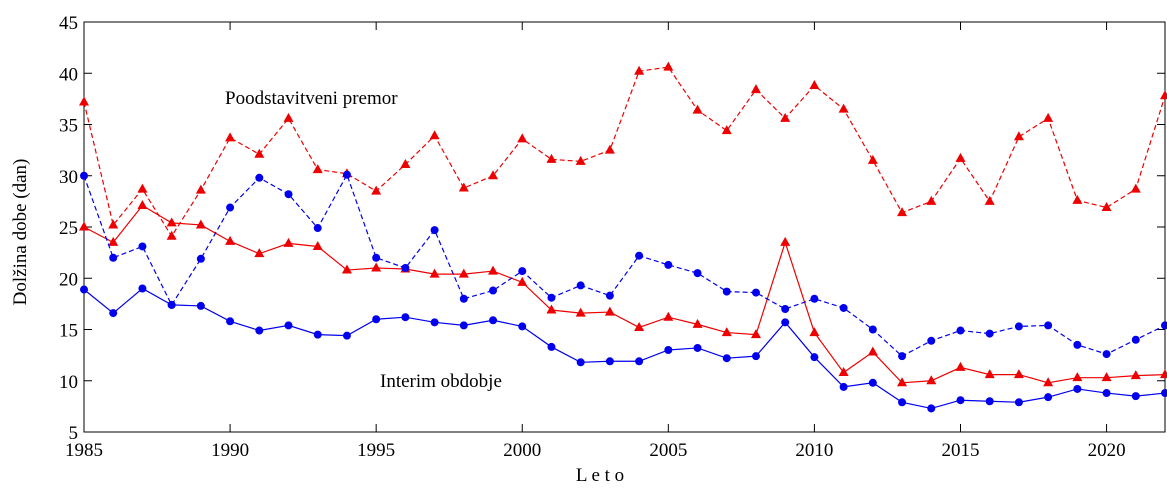  Describe the element at coordinates (74, 433) in the screenshot. I see `y-tick-label: 5` at that location.